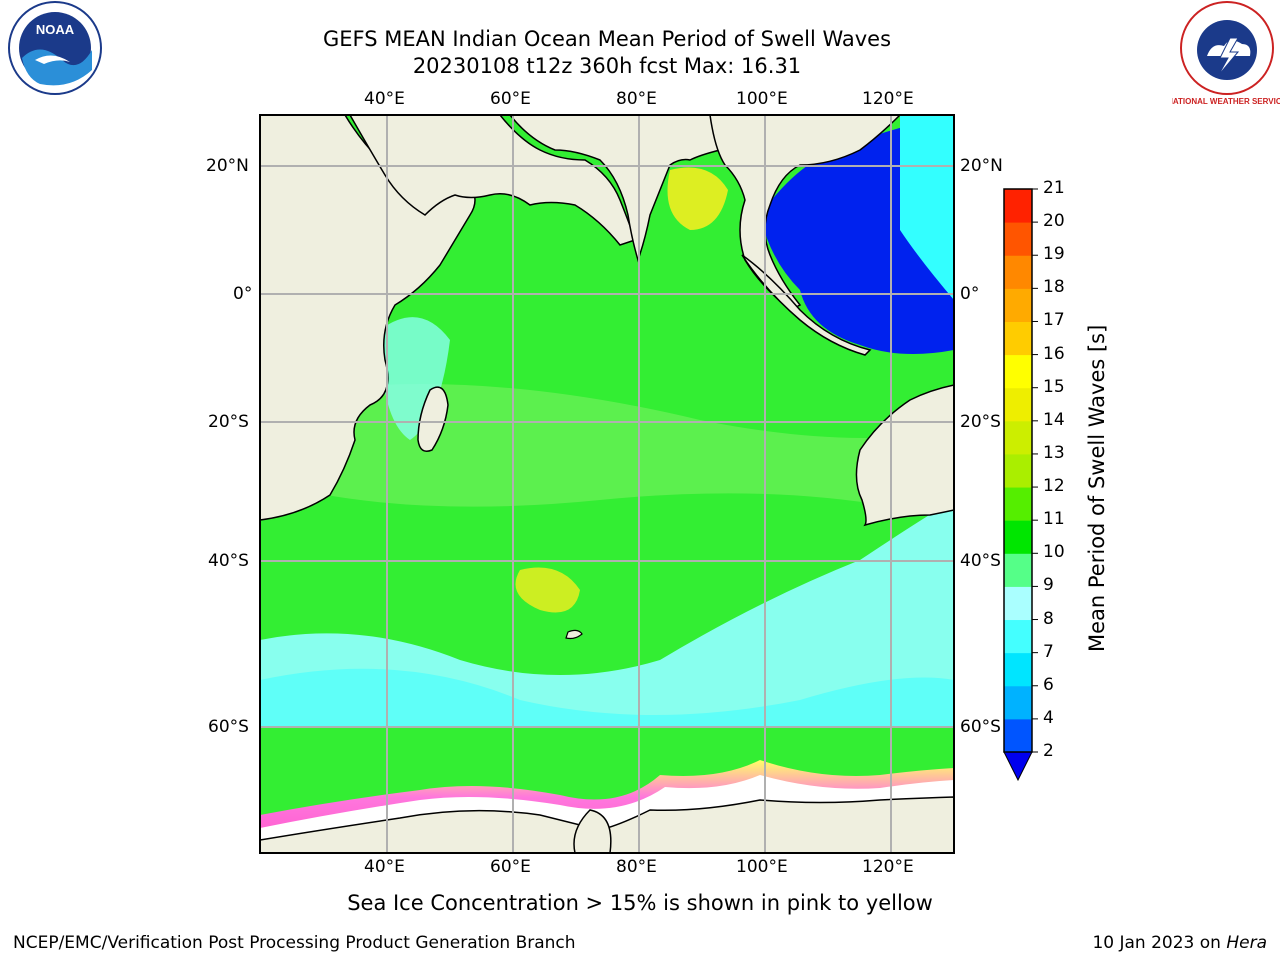  I want to click on land-se-asia, so click(805, 213).